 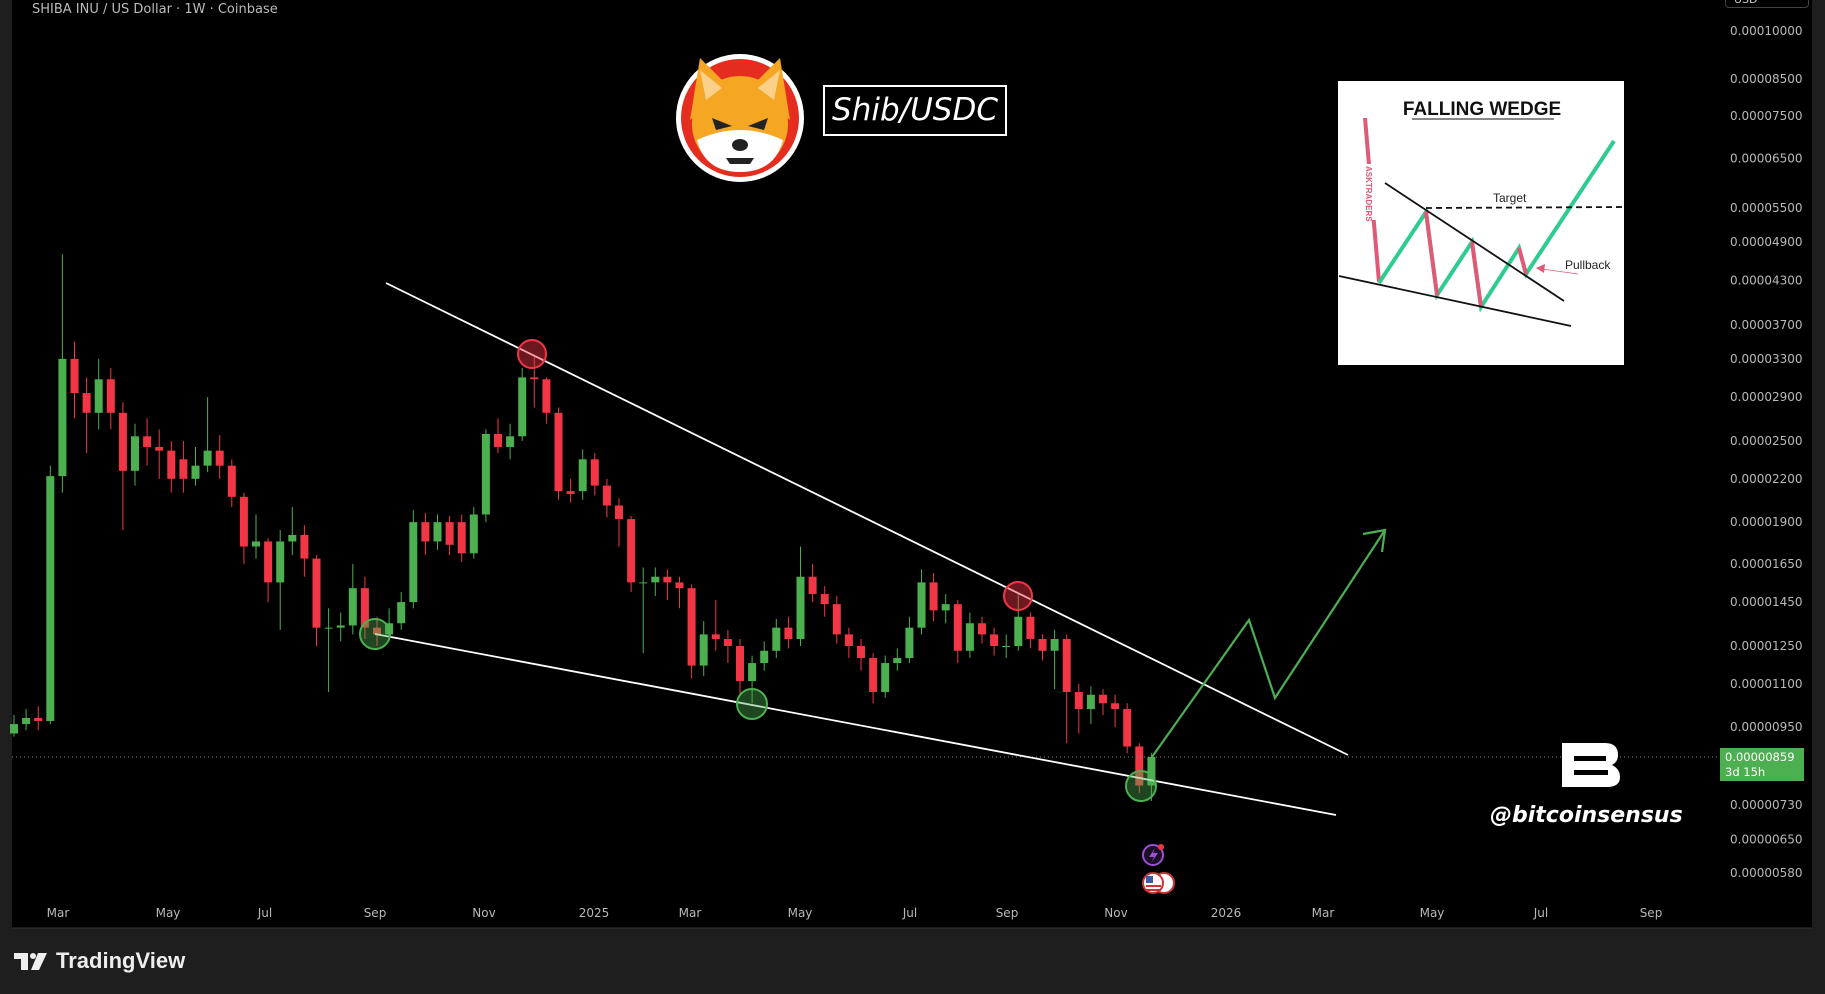 What do you see at coordinates (1766, 397) in the screenshot?
I see `price-tick-label: 0.00002900` at bounding box center [1766, 397].